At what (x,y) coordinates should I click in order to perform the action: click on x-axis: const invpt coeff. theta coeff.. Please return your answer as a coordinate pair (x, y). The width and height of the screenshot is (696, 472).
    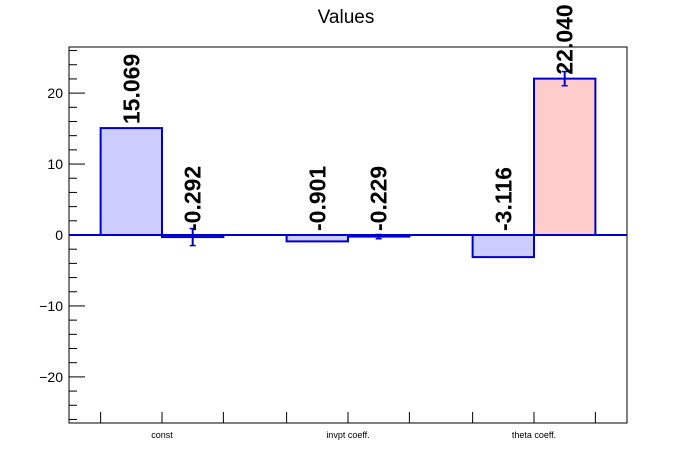
    Looking at the image, I should click on (348, 426).